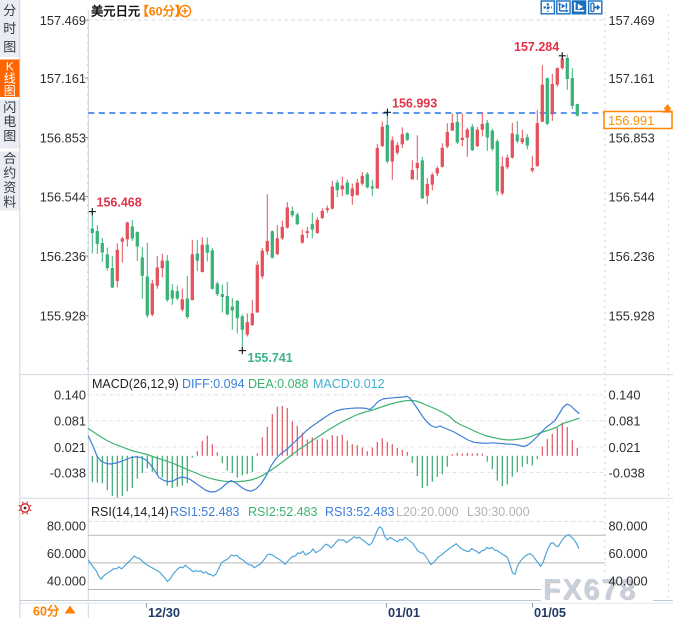 This screenshot has width=673, height=628. I want to click on svg-text: 01/05, so click(550, 612).